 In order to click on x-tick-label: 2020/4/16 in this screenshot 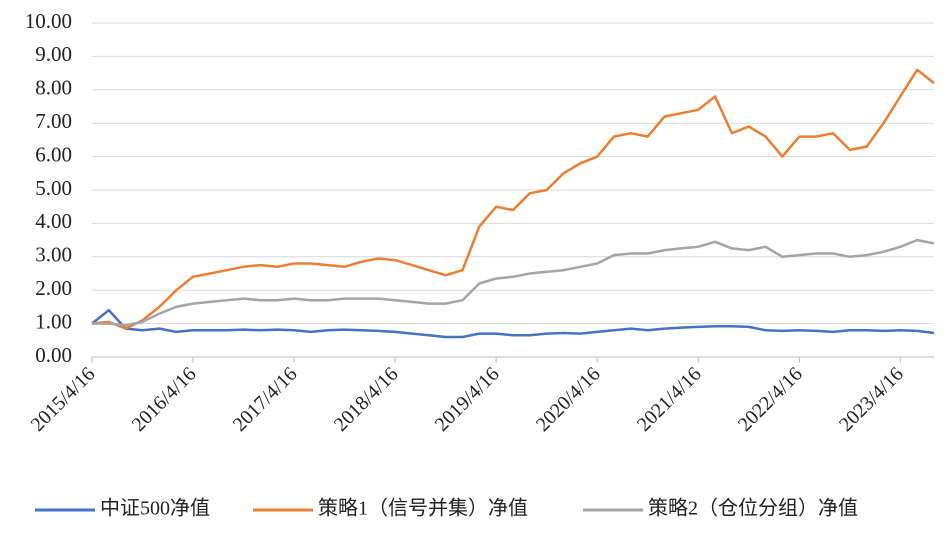, I will do `click(568, 399)`.